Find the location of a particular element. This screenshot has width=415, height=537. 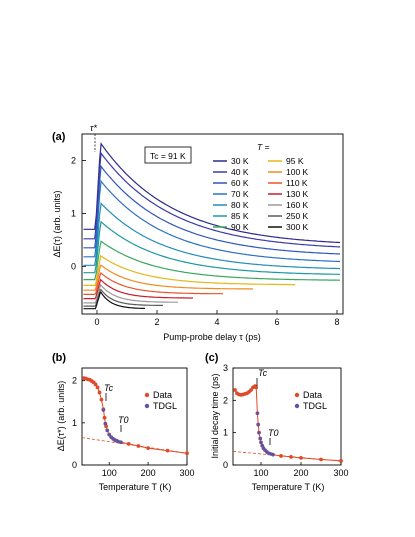

panel-b-xlabel: Temperature T (K) is located at coordinates (135, 487).